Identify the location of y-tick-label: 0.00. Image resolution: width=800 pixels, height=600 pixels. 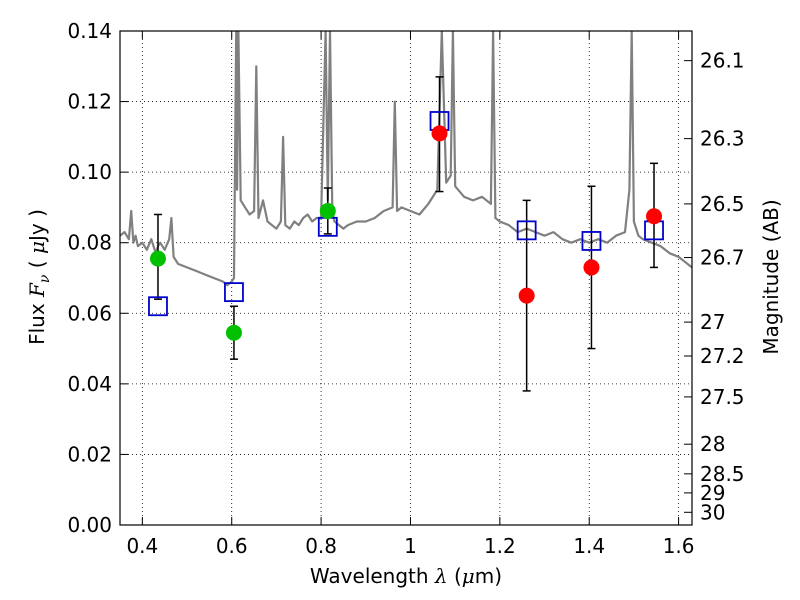
(89, 525).